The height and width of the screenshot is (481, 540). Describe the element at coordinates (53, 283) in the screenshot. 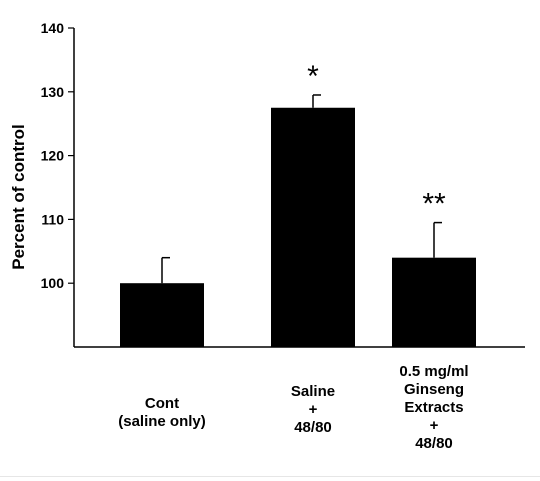

I see `y-tick-label: 100` at that location.